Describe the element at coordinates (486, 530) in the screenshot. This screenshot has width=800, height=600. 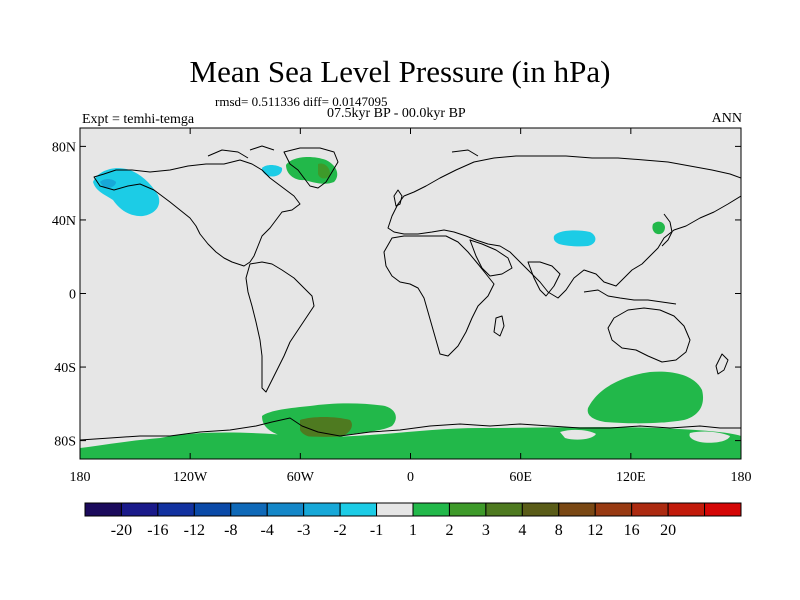
I see `colorbar-label: 3` at that location.